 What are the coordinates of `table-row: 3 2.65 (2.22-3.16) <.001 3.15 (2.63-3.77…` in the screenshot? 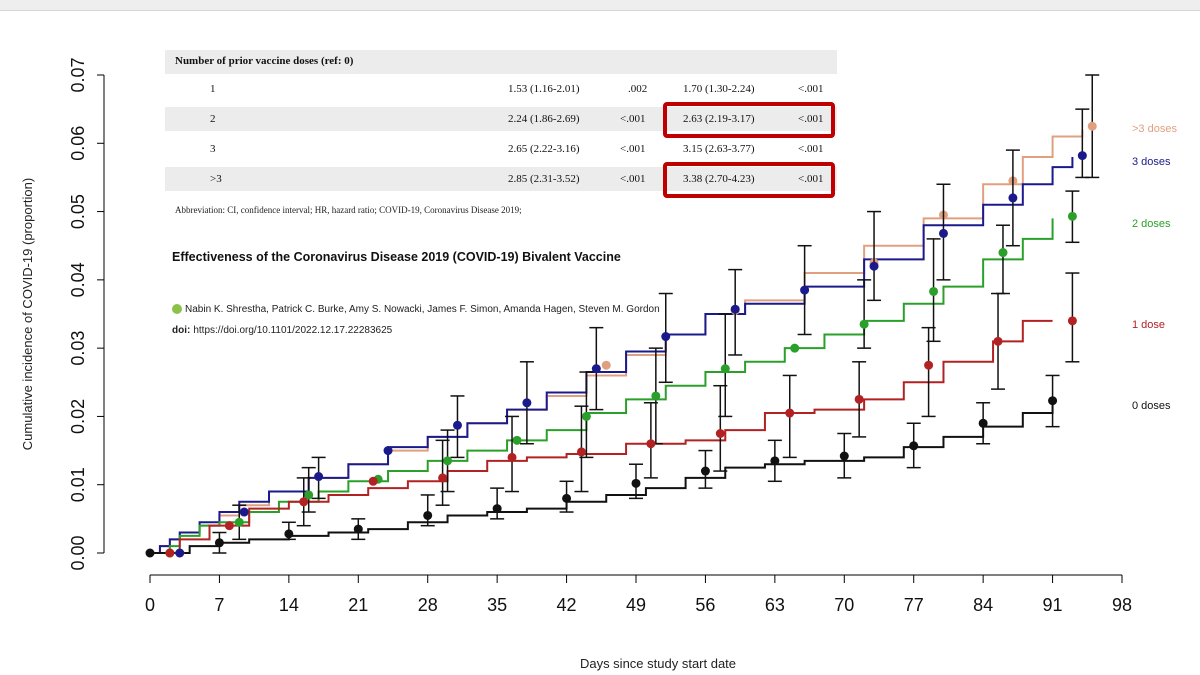 It's located at (501, 149).